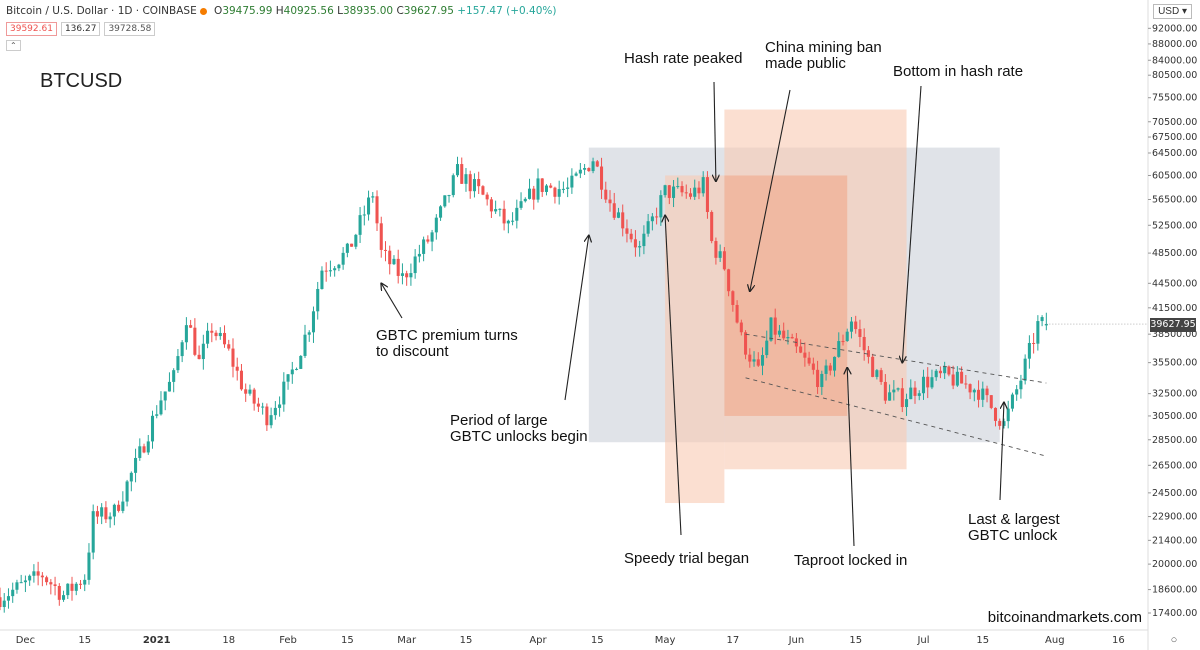 This screenshot has width=1200, height=650. Describe the element at coordinates (507, 11) in the screenshot. I see `change-value: +157.47 (+0.40%)` at that location.